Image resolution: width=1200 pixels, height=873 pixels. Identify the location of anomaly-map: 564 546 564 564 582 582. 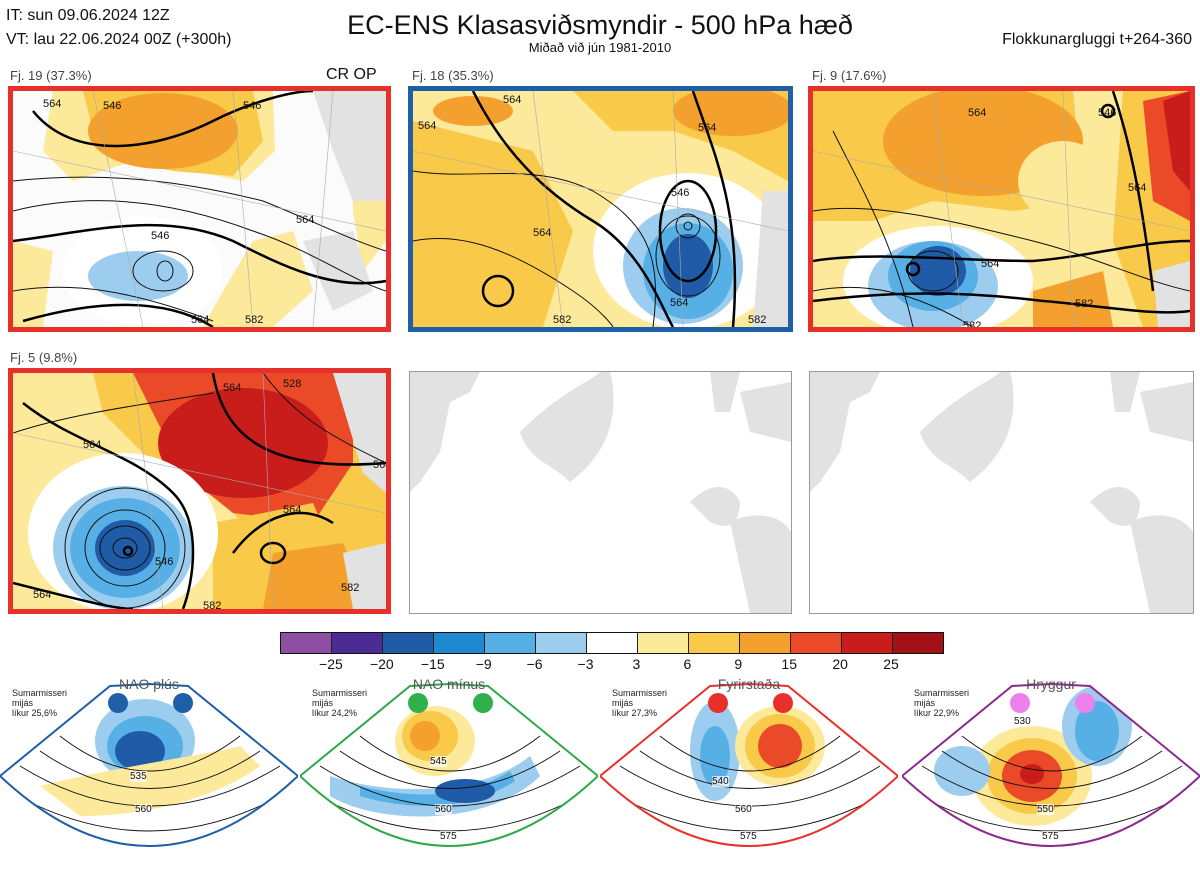
(1001, 209).